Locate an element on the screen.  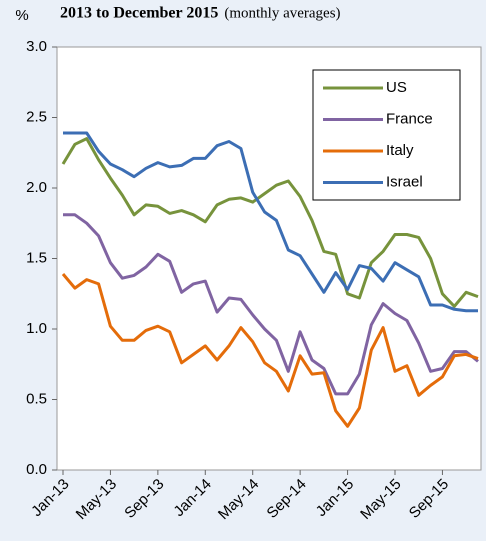
x-tick-label: Sep-14 is located at coordinates (287, 499).